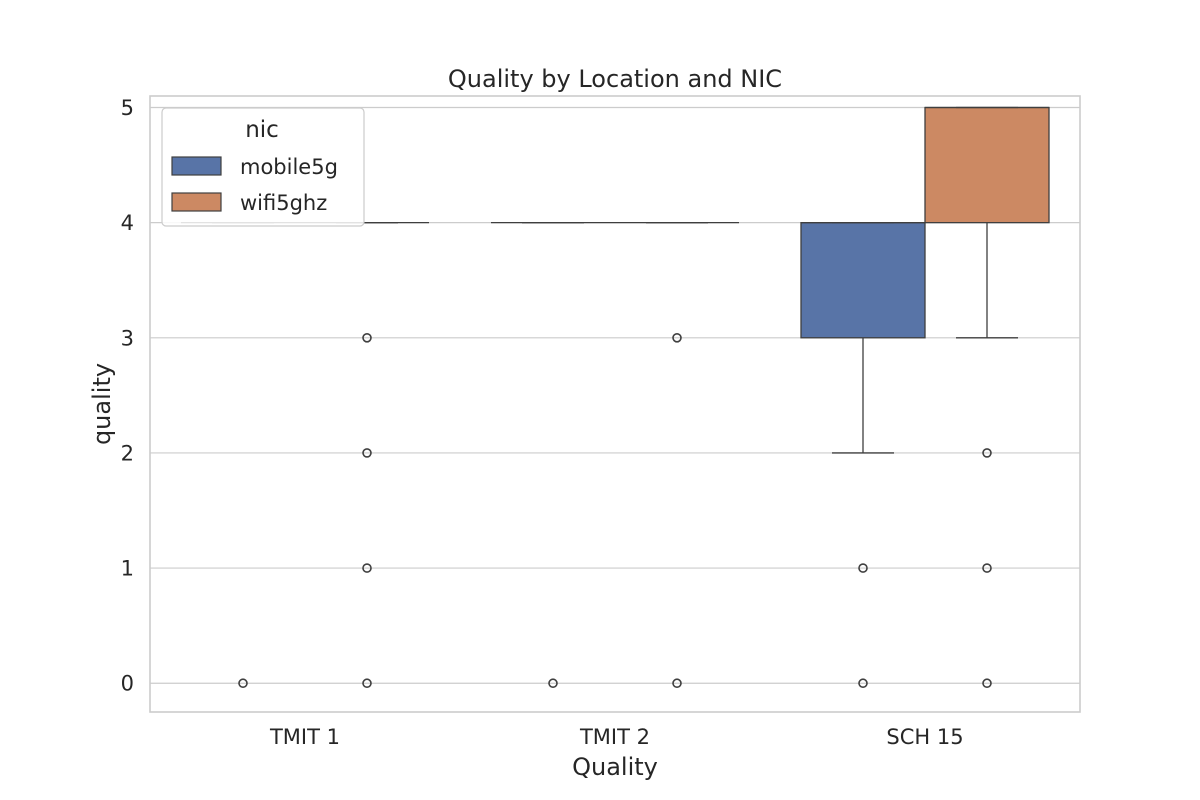  What do you see at coordinates (127, 108) in the screenshot?
I see `y-tick-label-5: 5` at bounding box center [127, 108].